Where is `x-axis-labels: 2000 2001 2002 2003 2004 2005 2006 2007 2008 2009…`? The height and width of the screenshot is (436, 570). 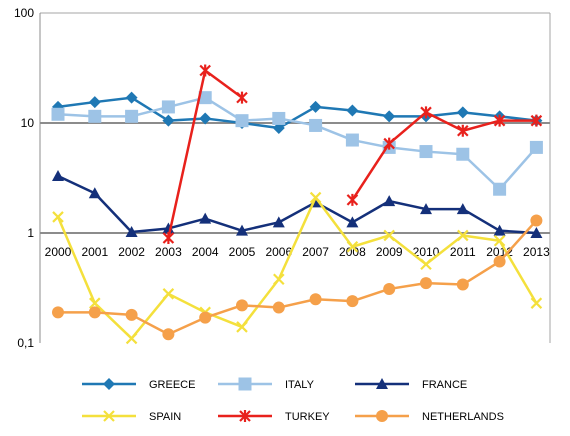
x-axis-labels: 2000 2001 2002 2003 2004 2005 2006 2007 2008 2009… is located at coordinates (297, 252).